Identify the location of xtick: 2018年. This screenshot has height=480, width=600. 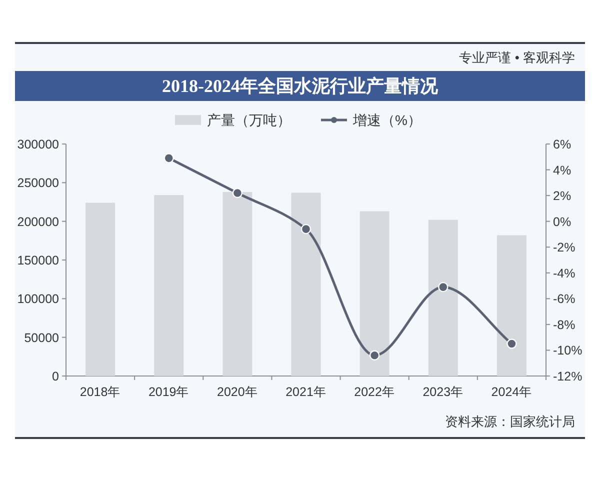
(100, 392).